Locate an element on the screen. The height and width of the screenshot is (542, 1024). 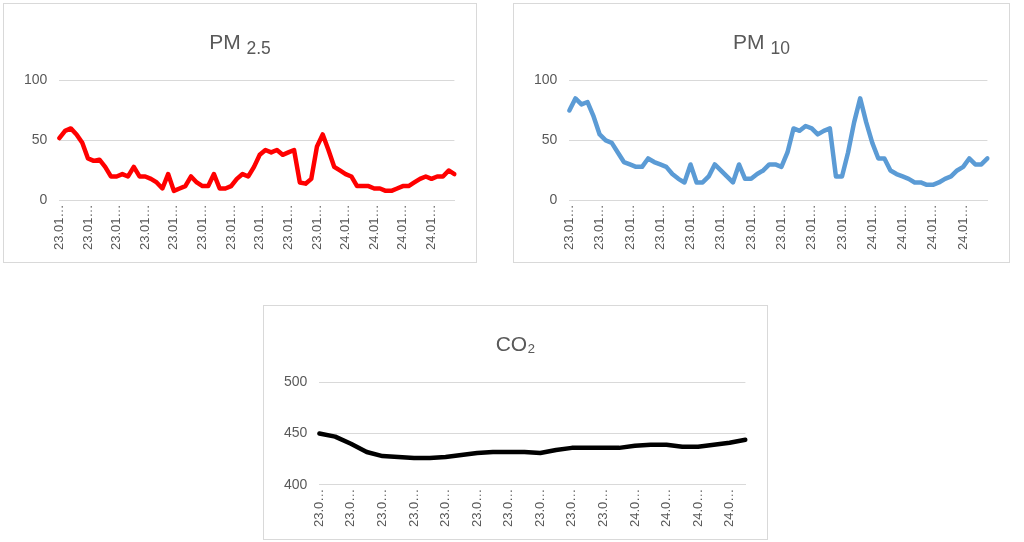
chart-title: CO₂ is located at coordinates (515, 344).